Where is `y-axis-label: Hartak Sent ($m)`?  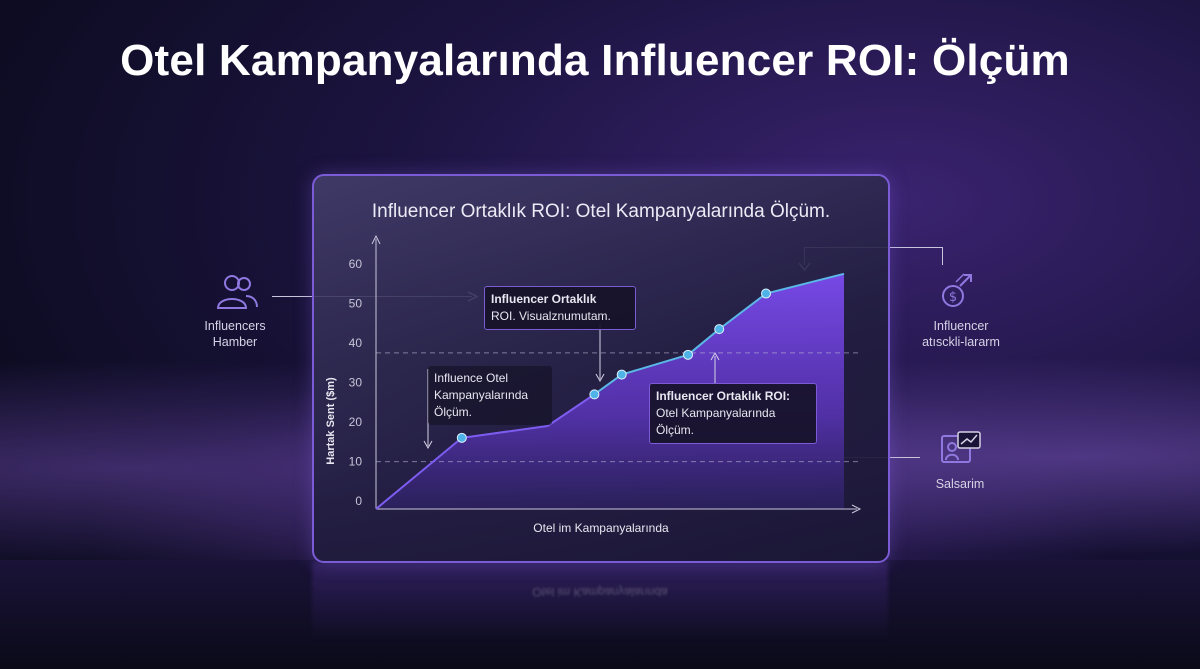 y-axis-label: Hartak Sent ($m) is located at coordinates (331, 421).